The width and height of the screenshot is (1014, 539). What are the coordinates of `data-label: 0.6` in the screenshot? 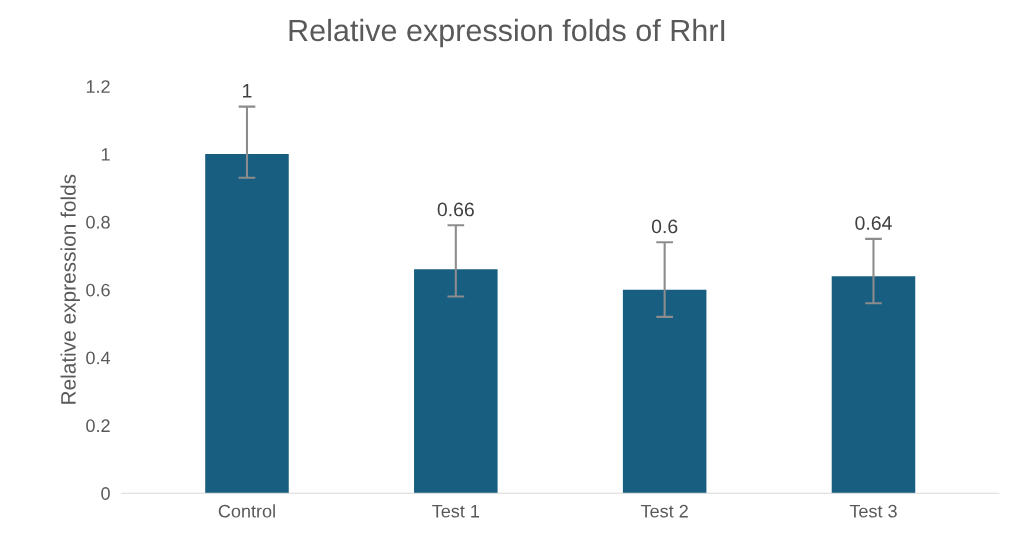 It's located at (664, 226).